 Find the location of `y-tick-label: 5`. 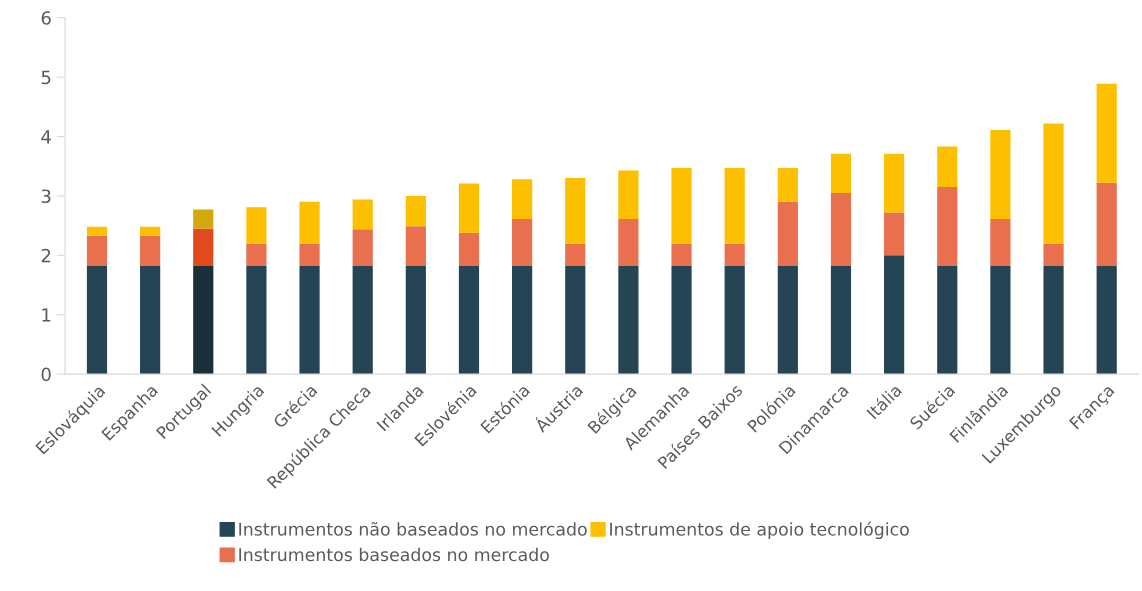

y-tick-label: 5 is located at coordinates (46, 77).